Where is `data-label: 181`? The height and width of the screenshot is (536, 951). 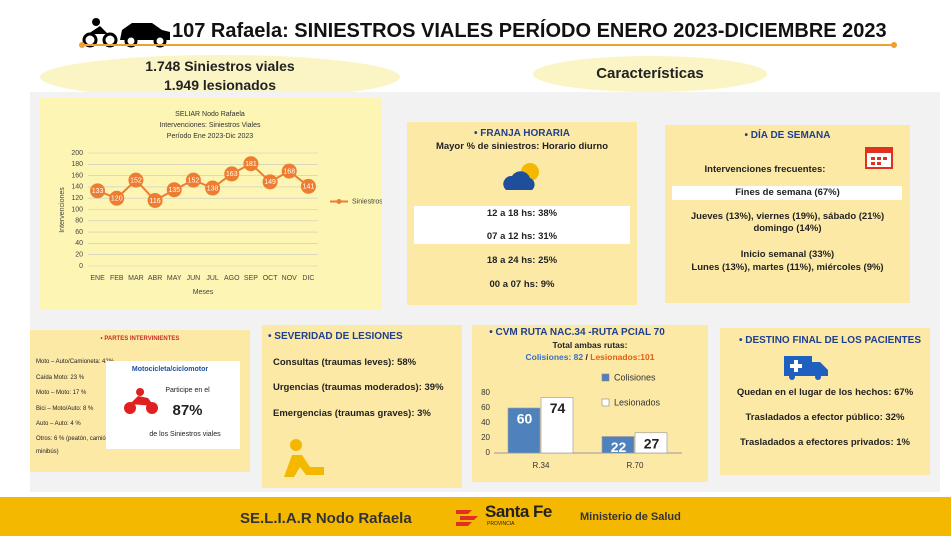
data-label: 181 is located at coordinates (251, 164).